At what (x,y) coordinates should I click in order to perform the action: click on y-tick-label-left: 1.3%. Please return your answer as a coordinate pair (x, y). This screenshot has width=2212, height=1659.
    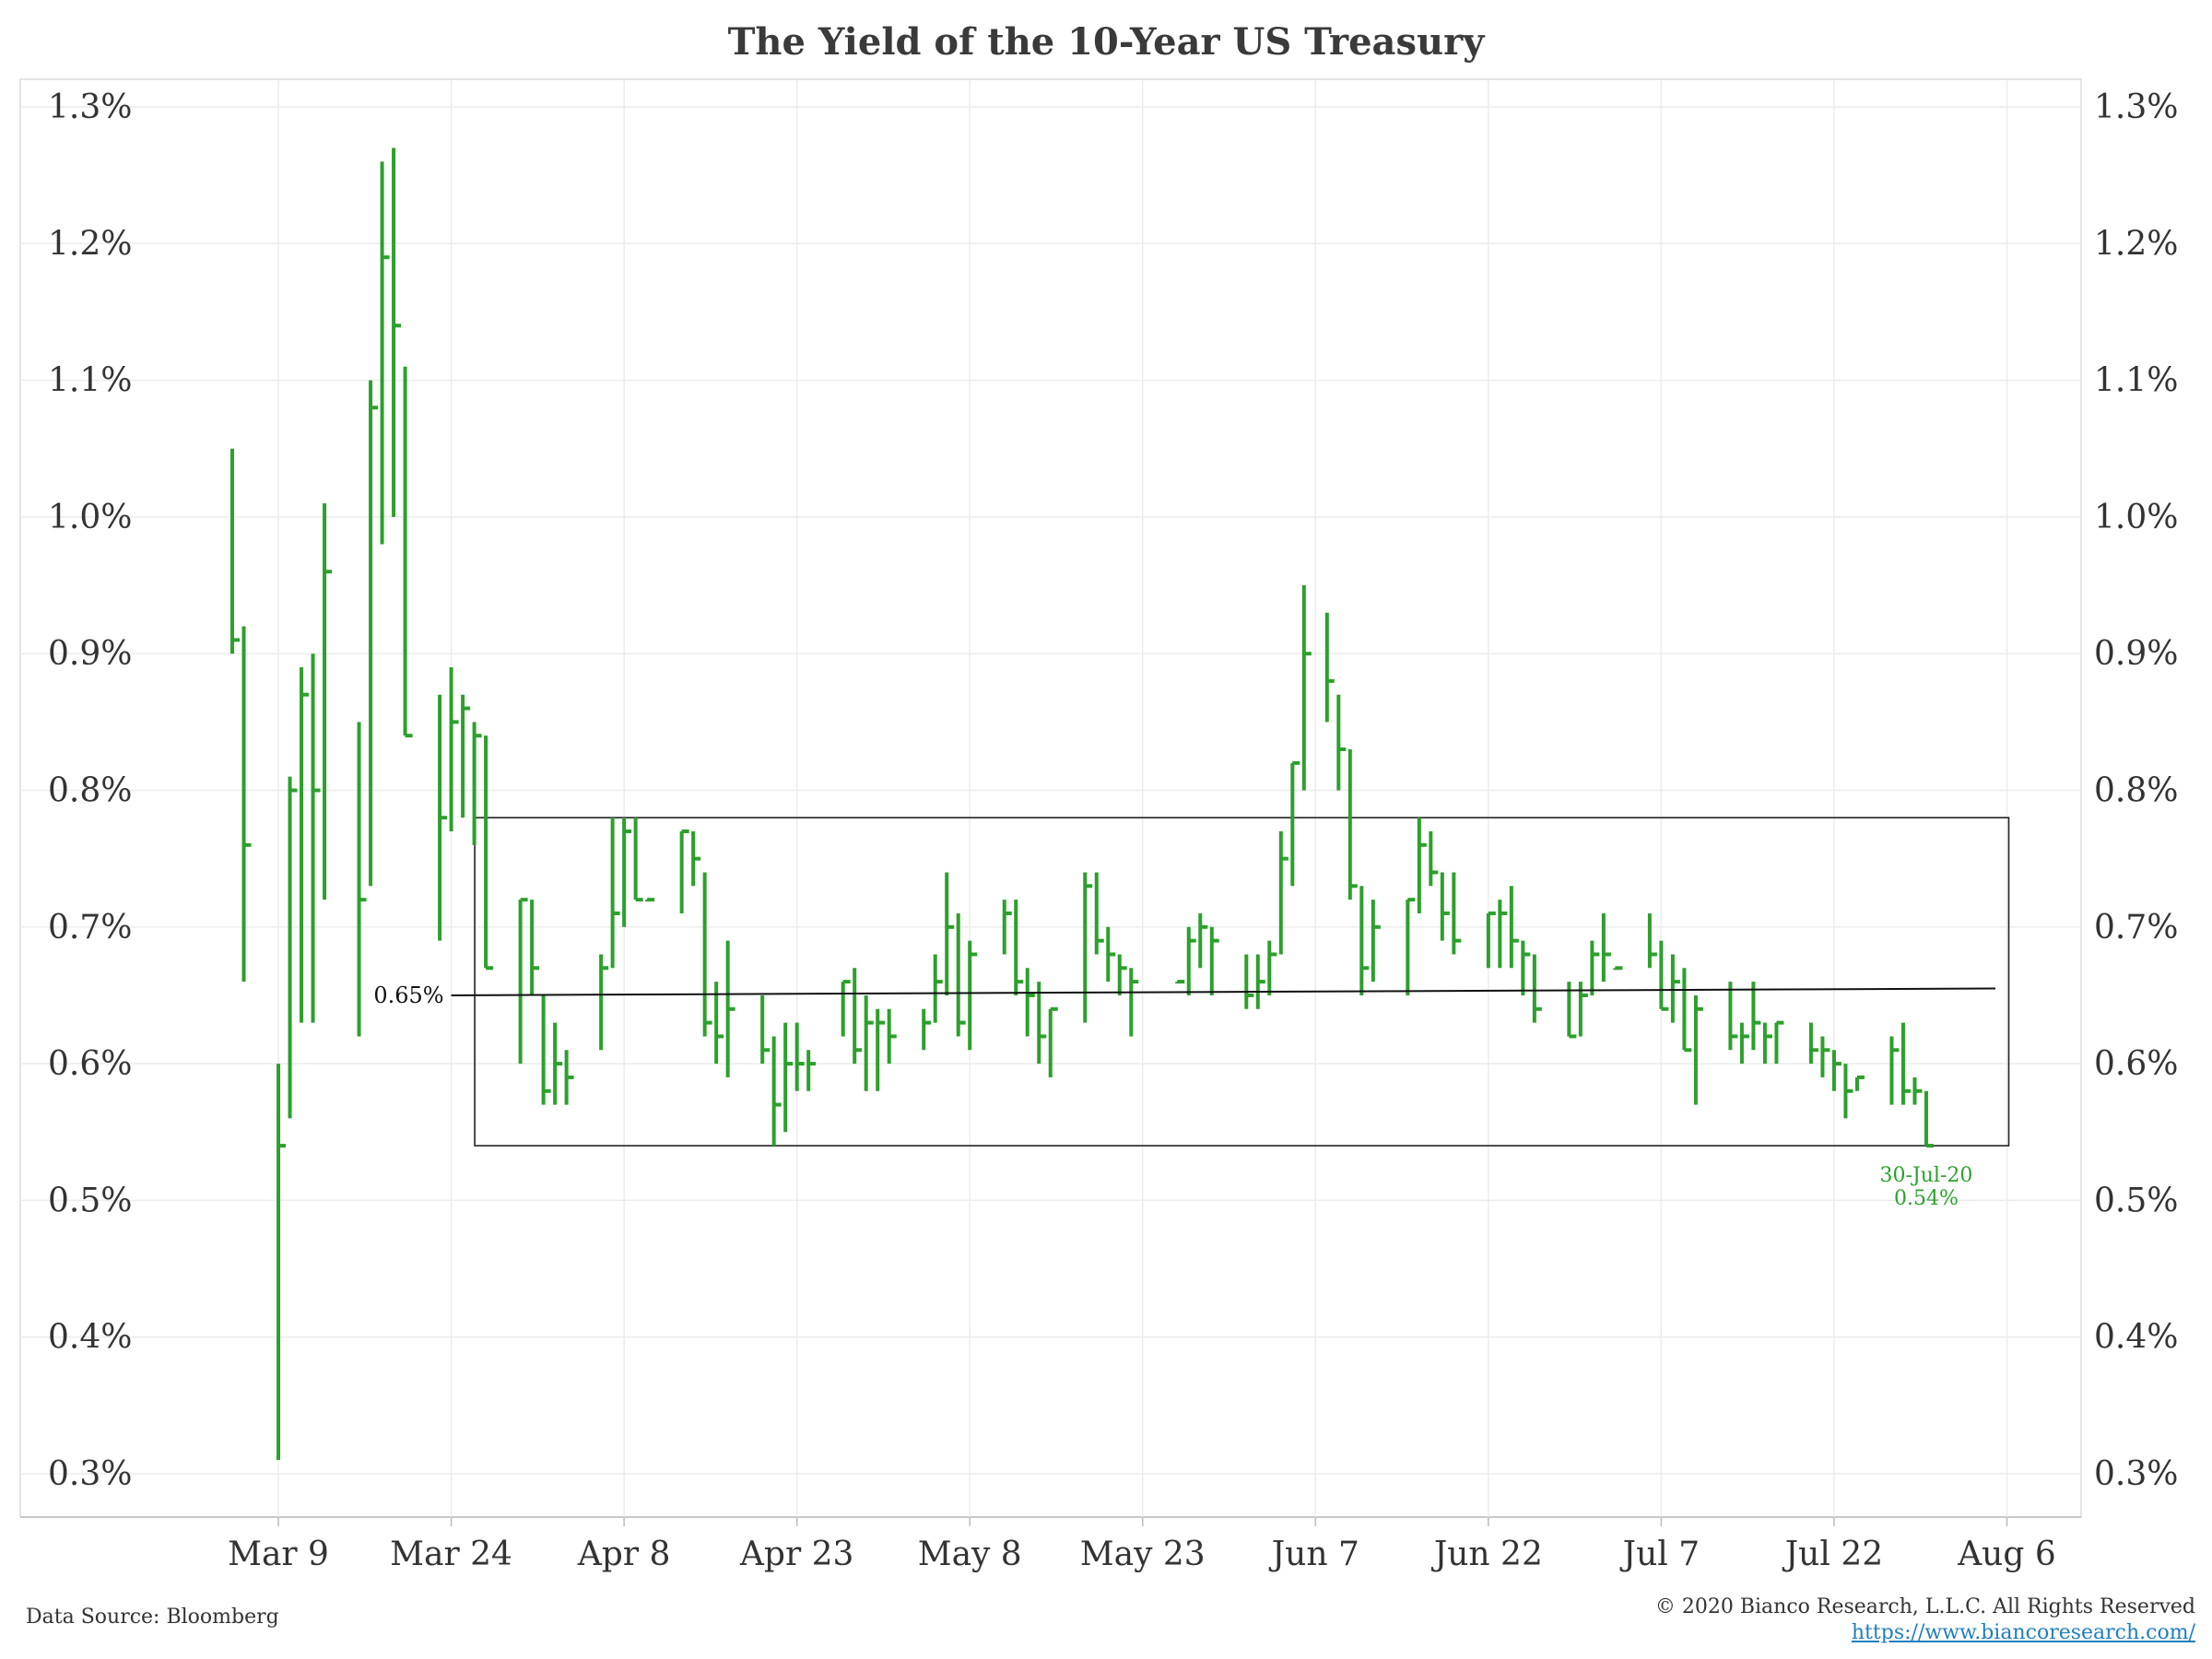
    Looking at the image, I should click on (90, 107).